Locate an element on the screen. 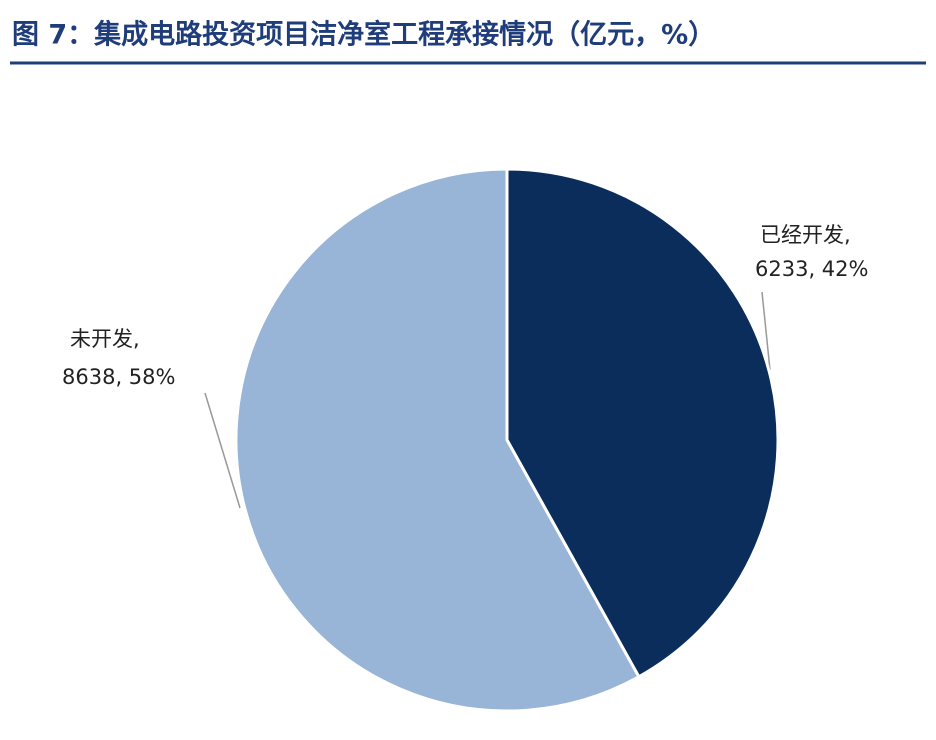 The image size is (936, 740). slice-label: 未开发, is located at coordinates (105, 339).